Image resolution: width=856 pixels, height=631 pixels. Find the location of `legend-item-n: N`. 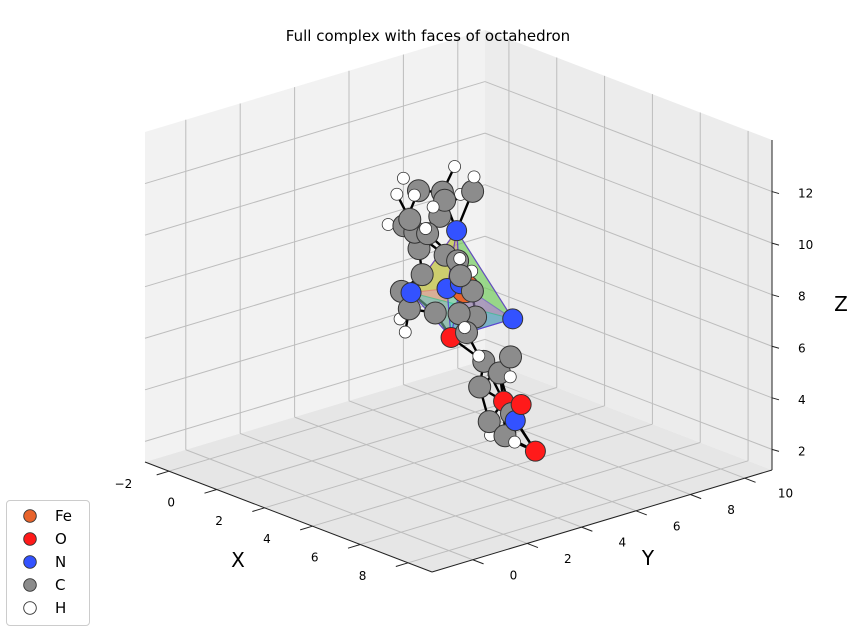

legend-item-n: N is located at coordinates (36, 562).